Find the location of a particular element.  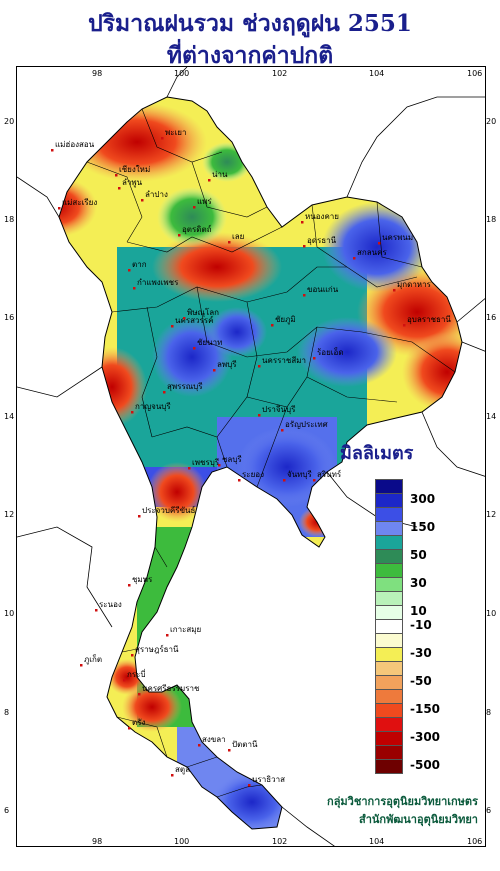

province-label: แพร่ is located at coordinates (204, 201).